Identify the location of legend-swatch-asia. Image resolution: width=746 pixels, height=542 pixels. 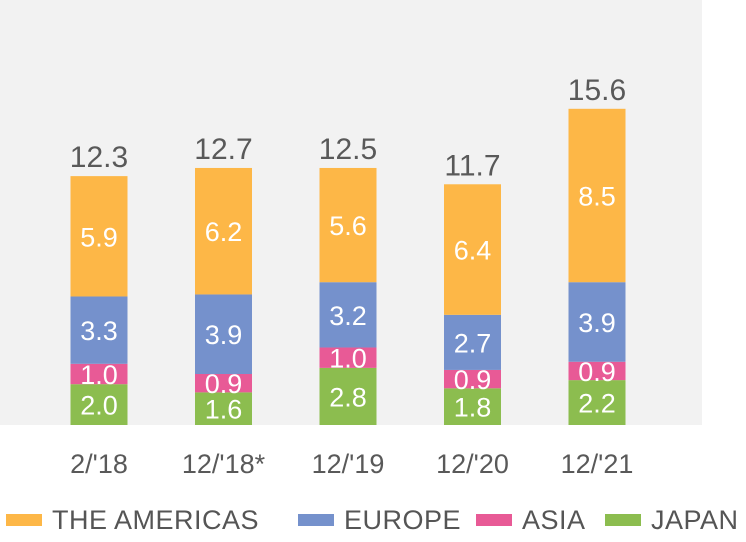
(494, 520).